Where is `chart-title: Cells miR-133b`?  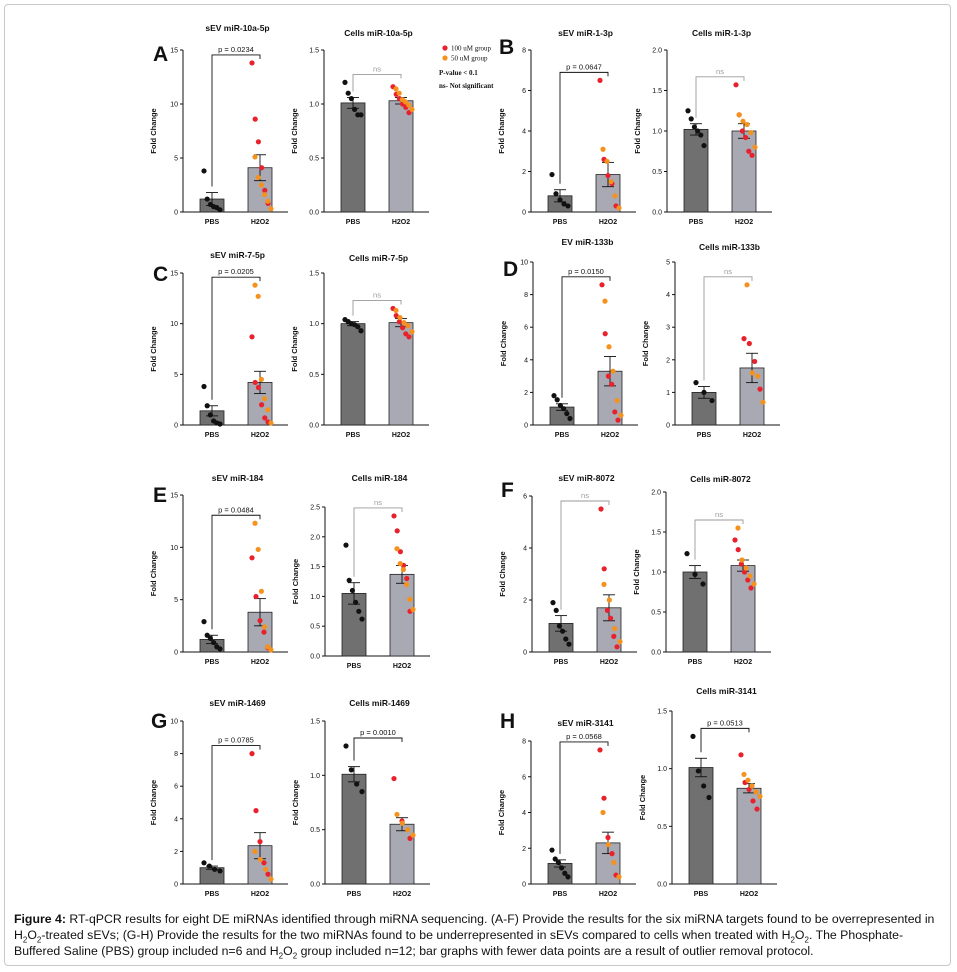
chart-title: Cells miR-133b is located at coordinates (729, 247).